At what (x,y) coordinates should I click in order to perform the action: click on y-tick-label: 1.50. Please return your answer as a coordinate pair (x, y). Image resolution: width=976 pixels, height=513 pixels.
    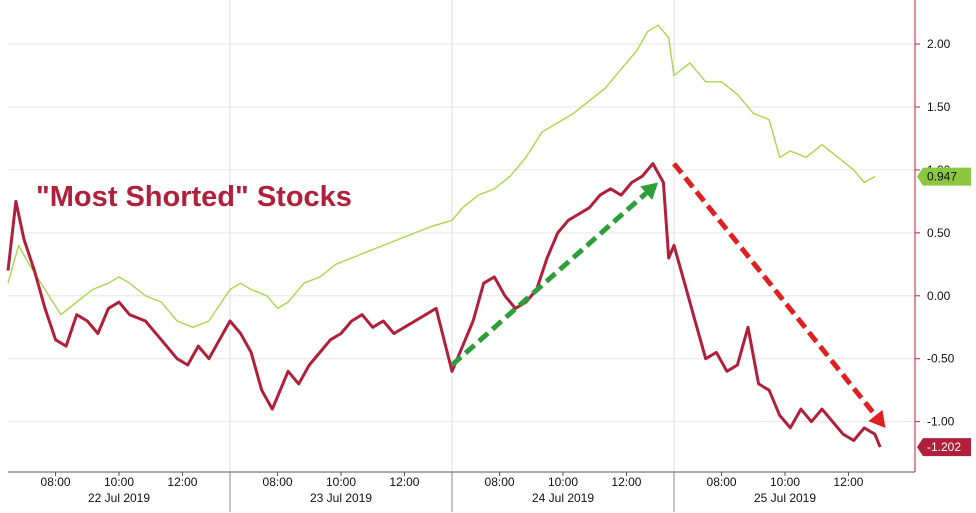
    Looking at the image, I should click on (939, 107).